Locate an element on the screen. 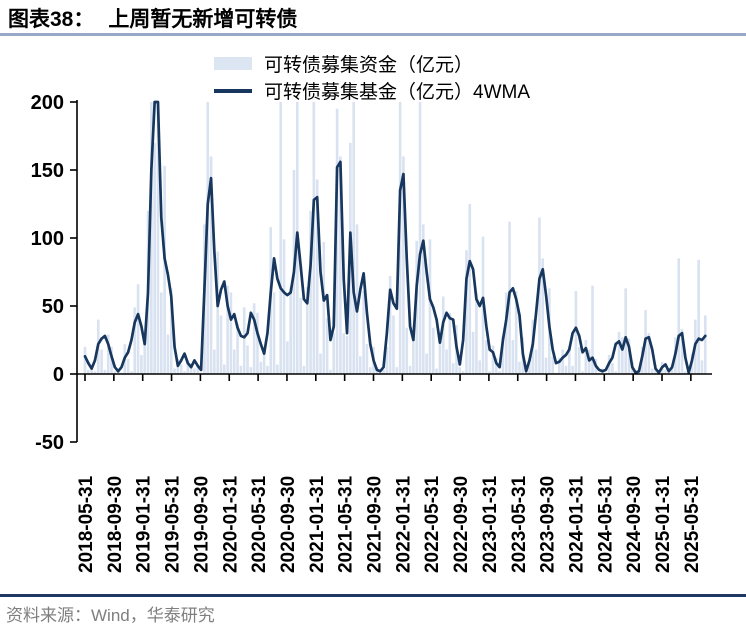  x-tick-label: 2019-01-31 is located at coordinates (144, 524).